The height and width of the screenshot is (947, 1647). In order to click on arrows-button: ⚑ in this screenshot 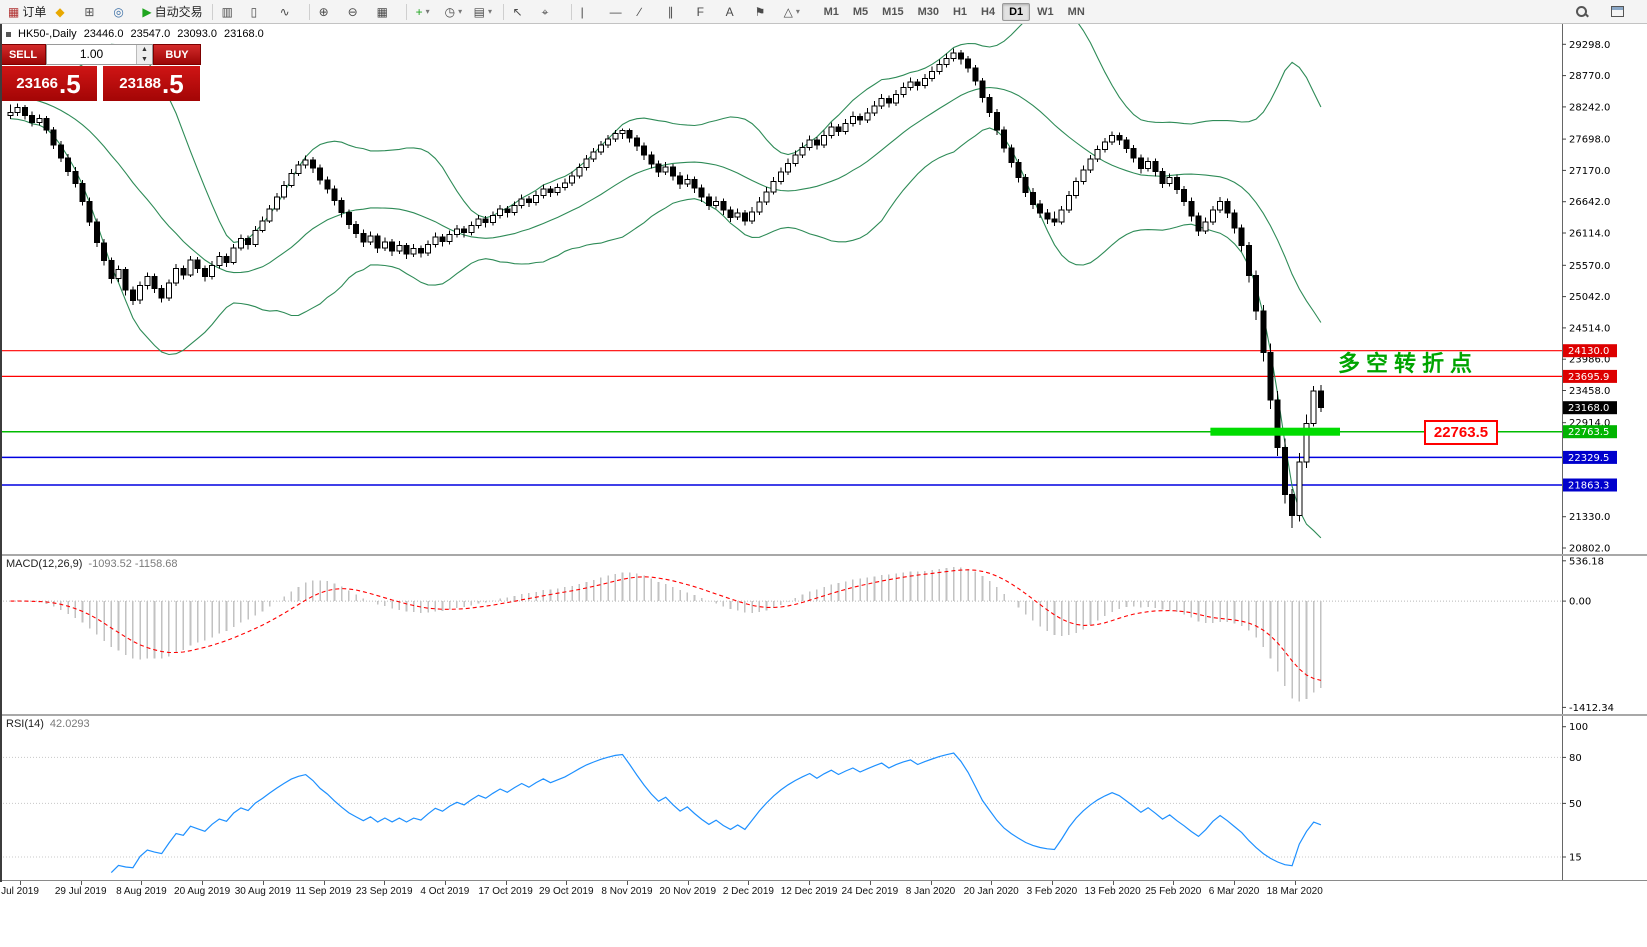, I will do `click(765, 12)`.